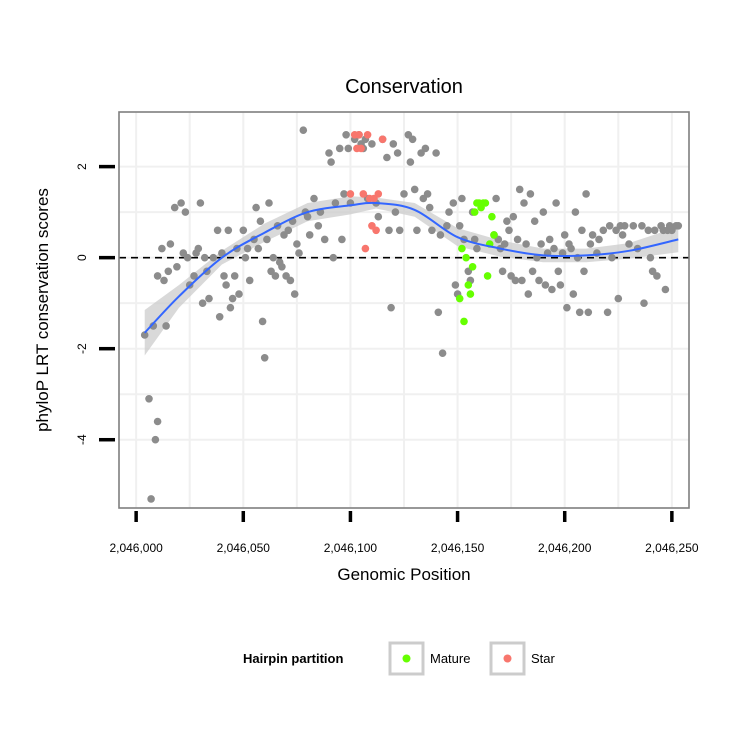 The height and width of the screenshot is (750, 750). What do you see at coordinates (293, 658) in the screenshot?
I see `legend-title: Hairpin partition` at bounding box center [293, 658].